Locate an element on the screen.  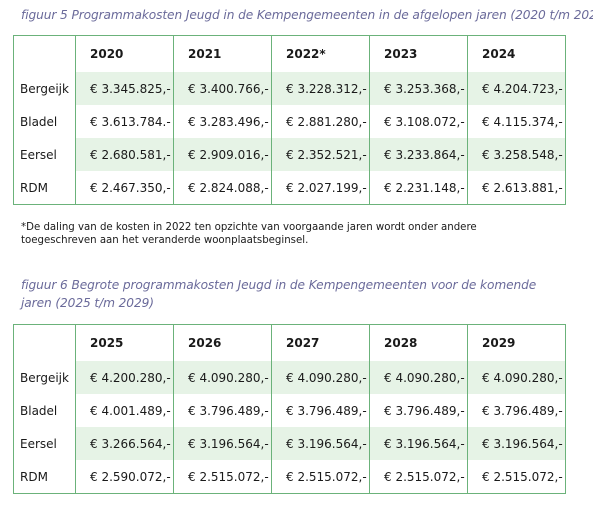
table-cell: € 4.001.489,- is located at coordinates (124, 410).